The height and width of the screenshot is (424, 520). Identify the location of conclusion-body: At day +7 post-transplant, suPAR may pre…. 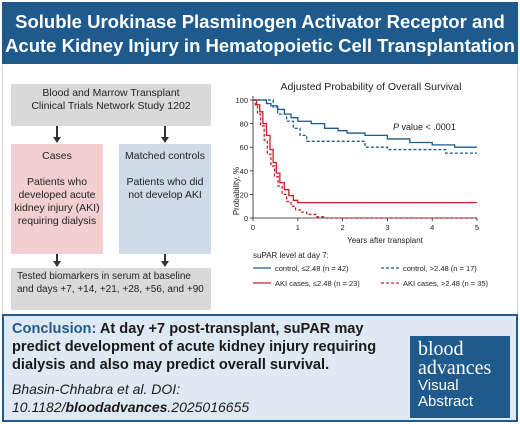
(194, 347).